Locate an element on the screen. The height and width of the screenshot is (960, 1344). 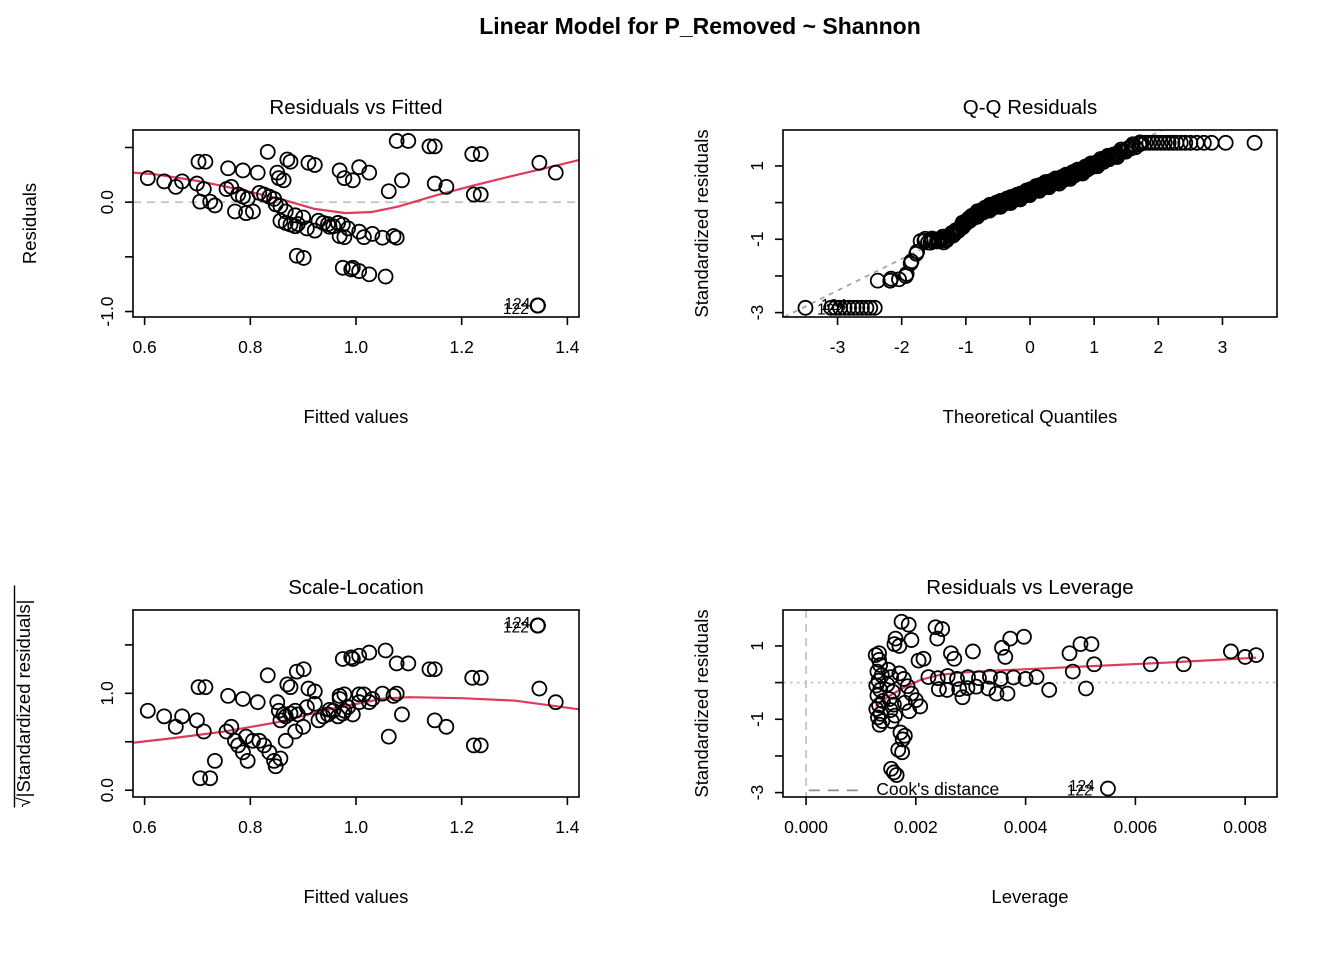
x-tick-label: -1 is located at coordinates (966, 347).